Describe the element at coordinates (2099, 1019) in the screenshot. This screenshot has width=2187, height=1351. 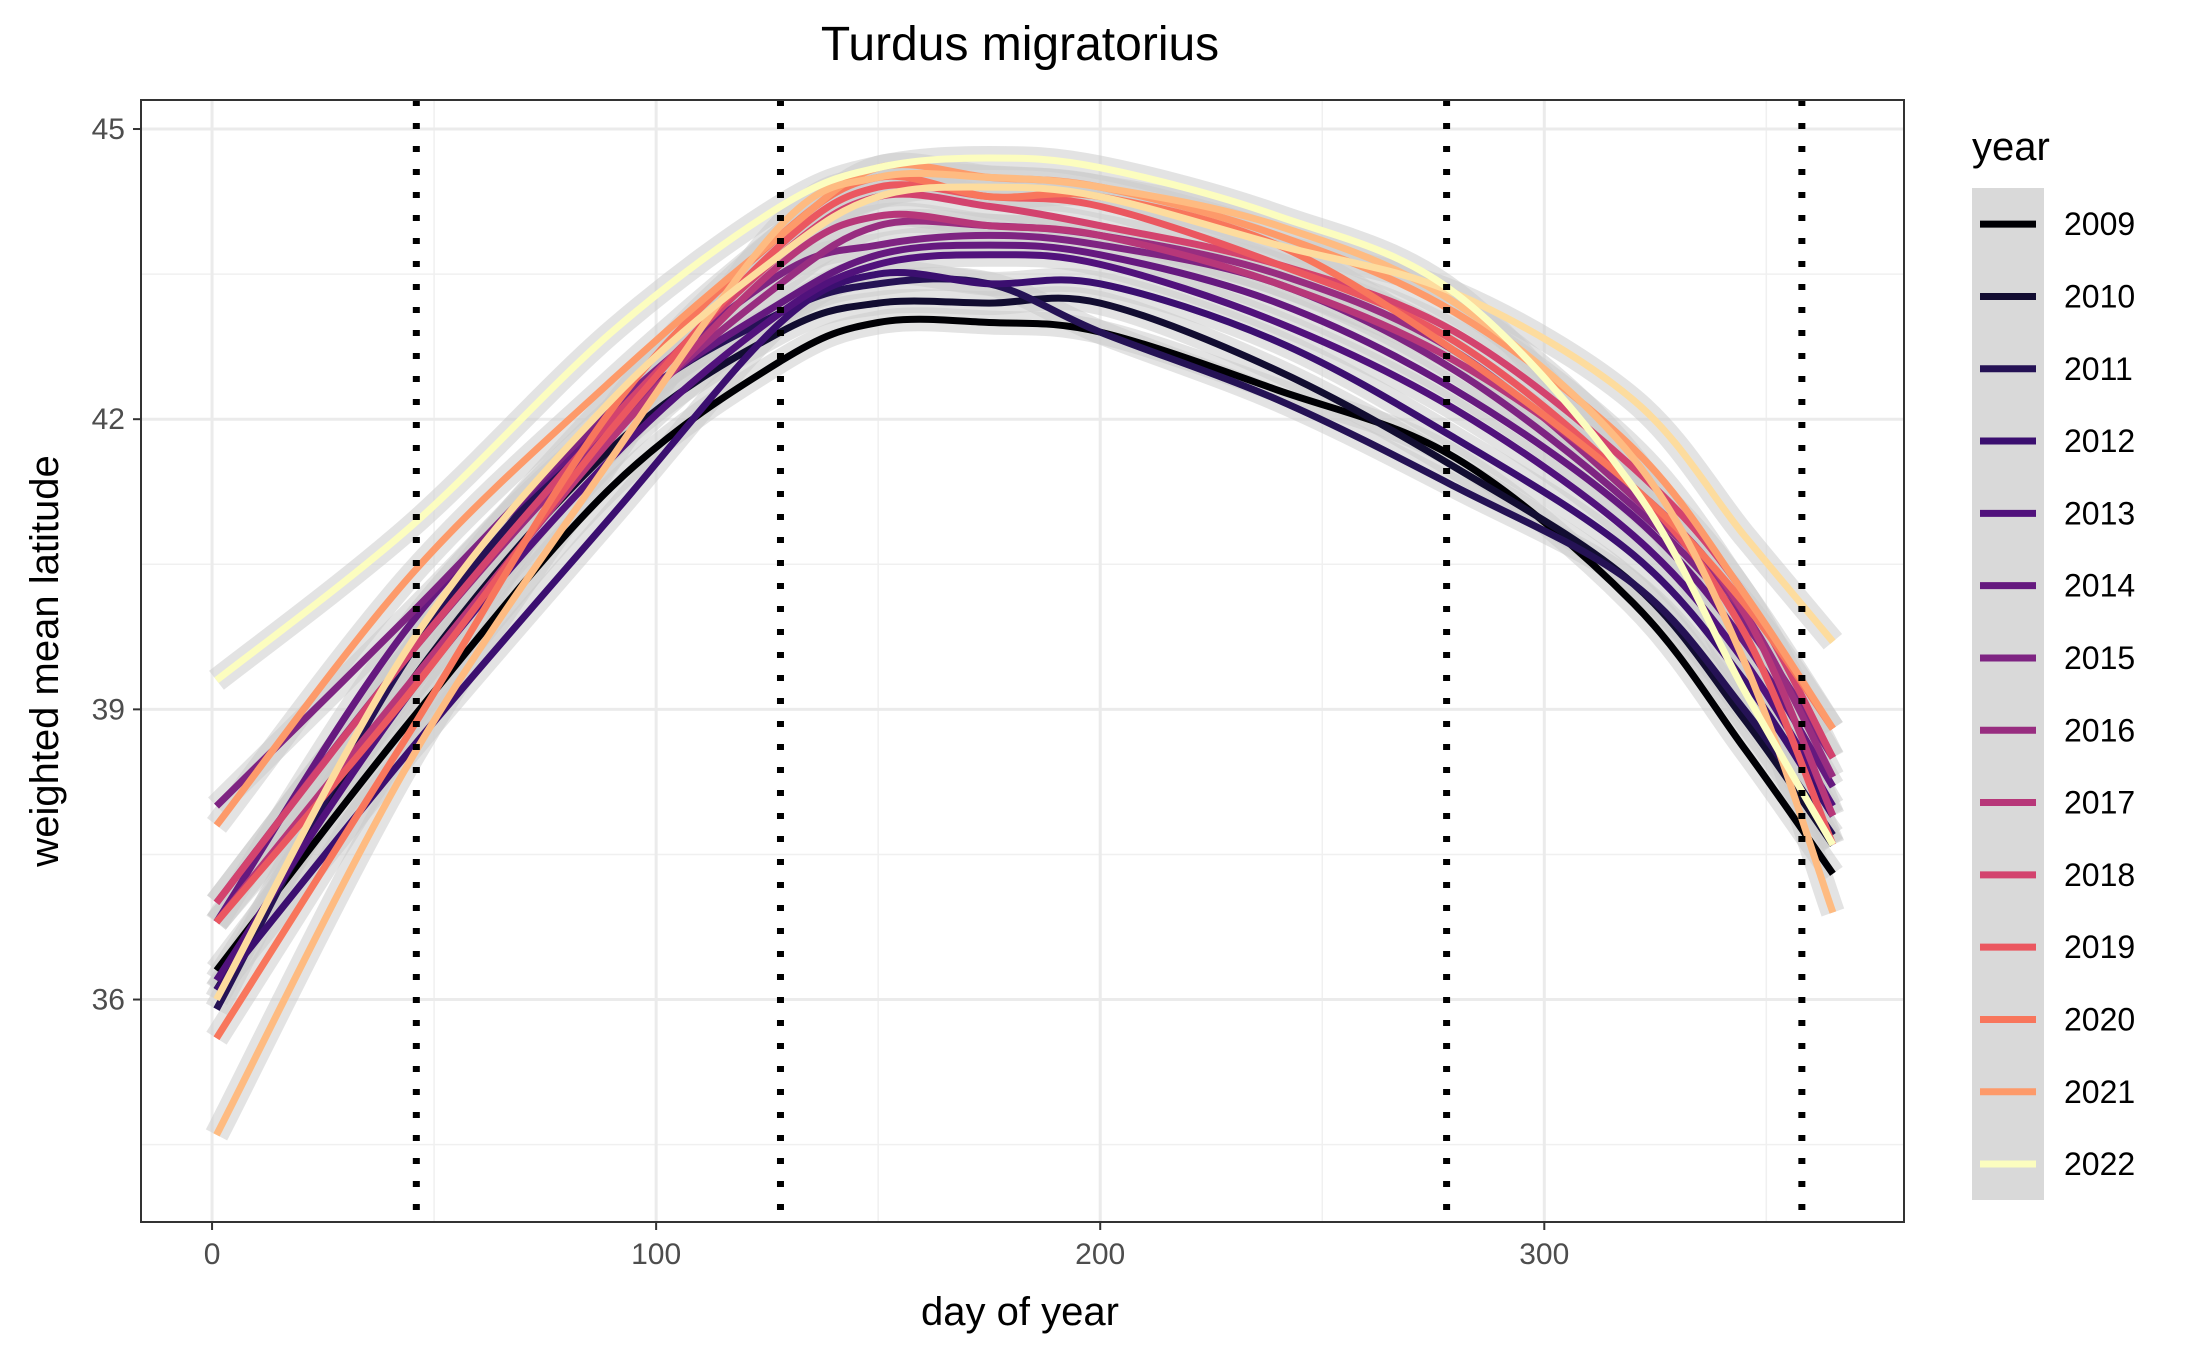
I see `legend-label-2020: 2020` at that location.